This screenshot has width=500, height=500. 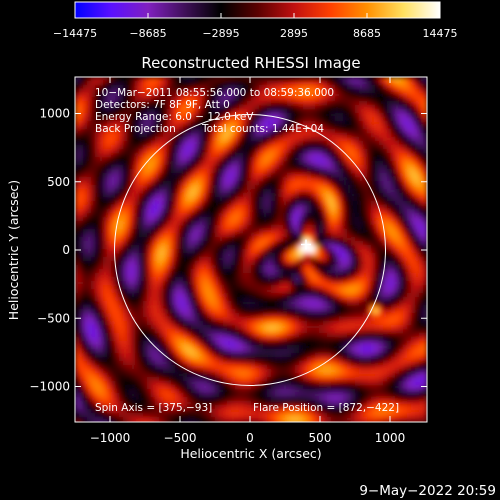 What do you see at coordinates (427, 491) in the screenshot?
I see `timestamp: 9−May−2022 20:59` at bounding box center [427, 491].